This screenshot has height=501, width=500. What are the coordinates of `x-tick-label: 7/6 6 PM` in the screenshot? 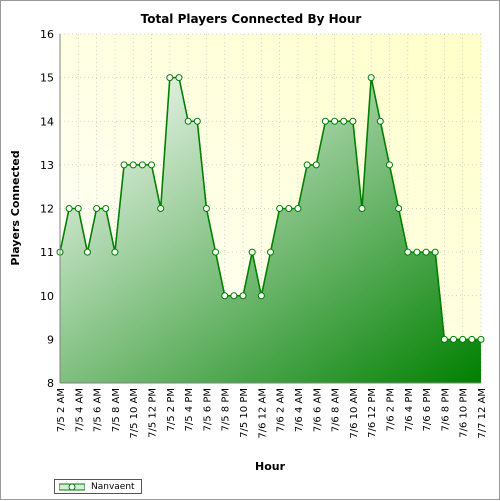 It's located at (427, 409).